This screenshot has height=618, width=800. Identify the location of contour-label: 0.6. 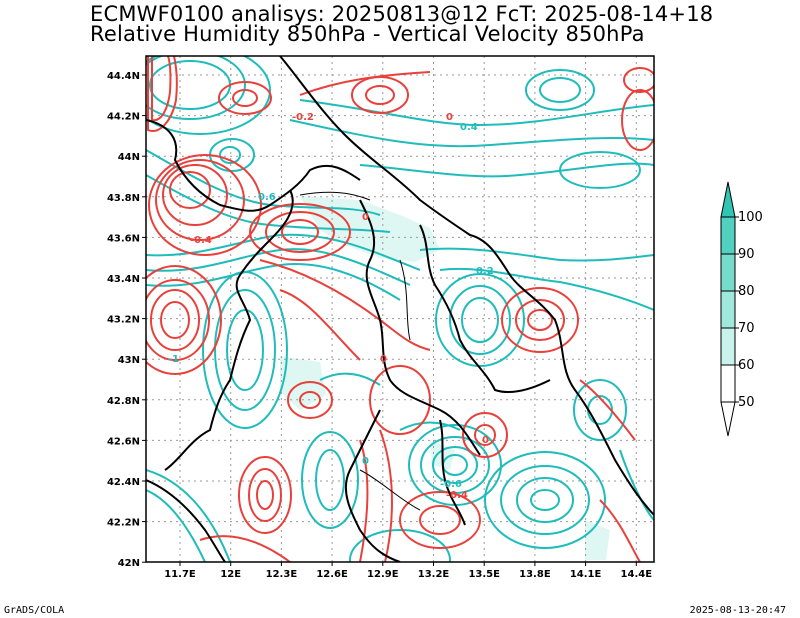
(267, 197).